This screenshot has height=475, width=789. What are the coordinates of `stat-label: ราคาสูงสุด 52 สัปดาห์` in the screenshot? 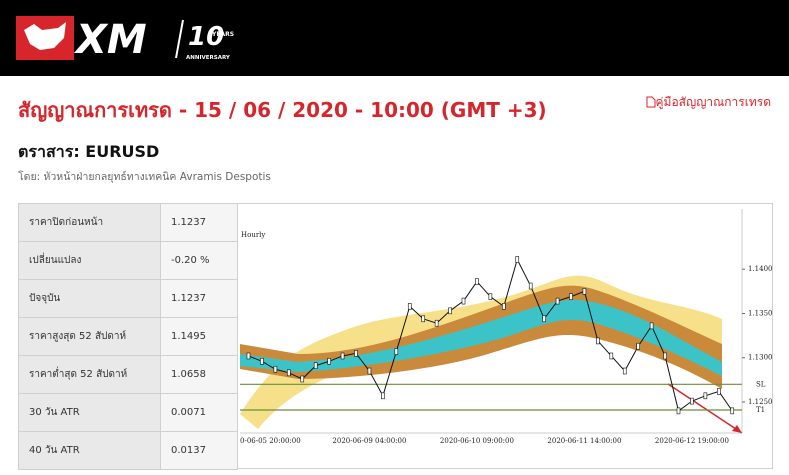 It's located at (89, 336).